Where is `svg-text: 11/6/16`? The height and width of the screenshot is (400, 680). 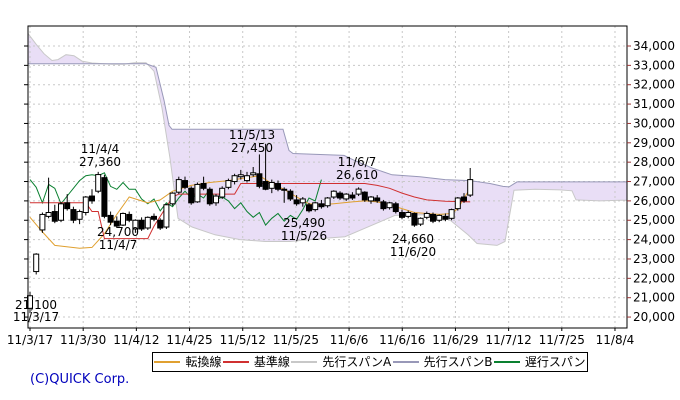 svg-text: 11/6/16 is located at coordinates (402, 340).